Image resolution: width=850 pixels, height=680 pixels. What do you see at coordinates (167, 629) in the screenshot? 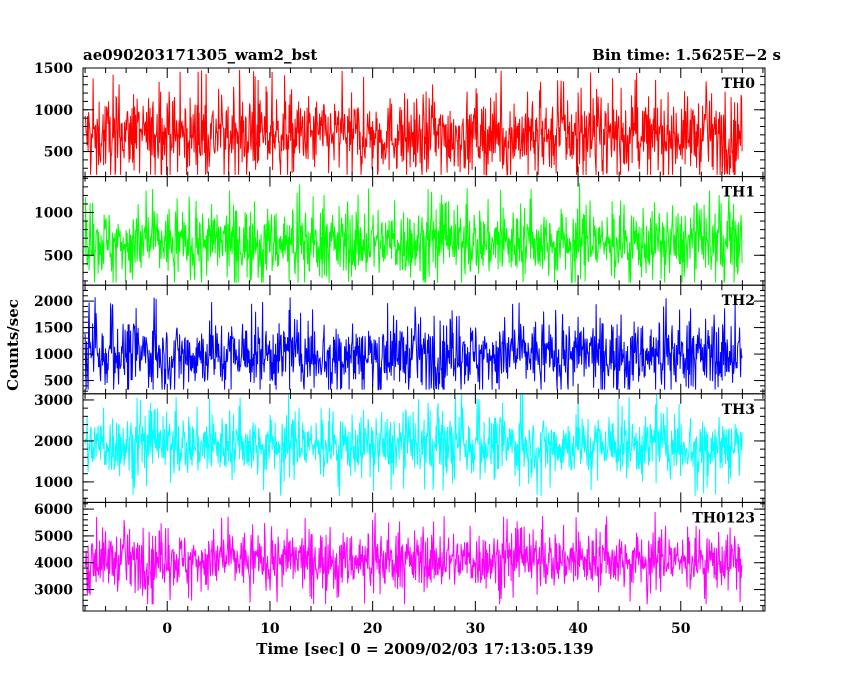
I see `x-tick-label: 0` at bounding box center [167, 629].